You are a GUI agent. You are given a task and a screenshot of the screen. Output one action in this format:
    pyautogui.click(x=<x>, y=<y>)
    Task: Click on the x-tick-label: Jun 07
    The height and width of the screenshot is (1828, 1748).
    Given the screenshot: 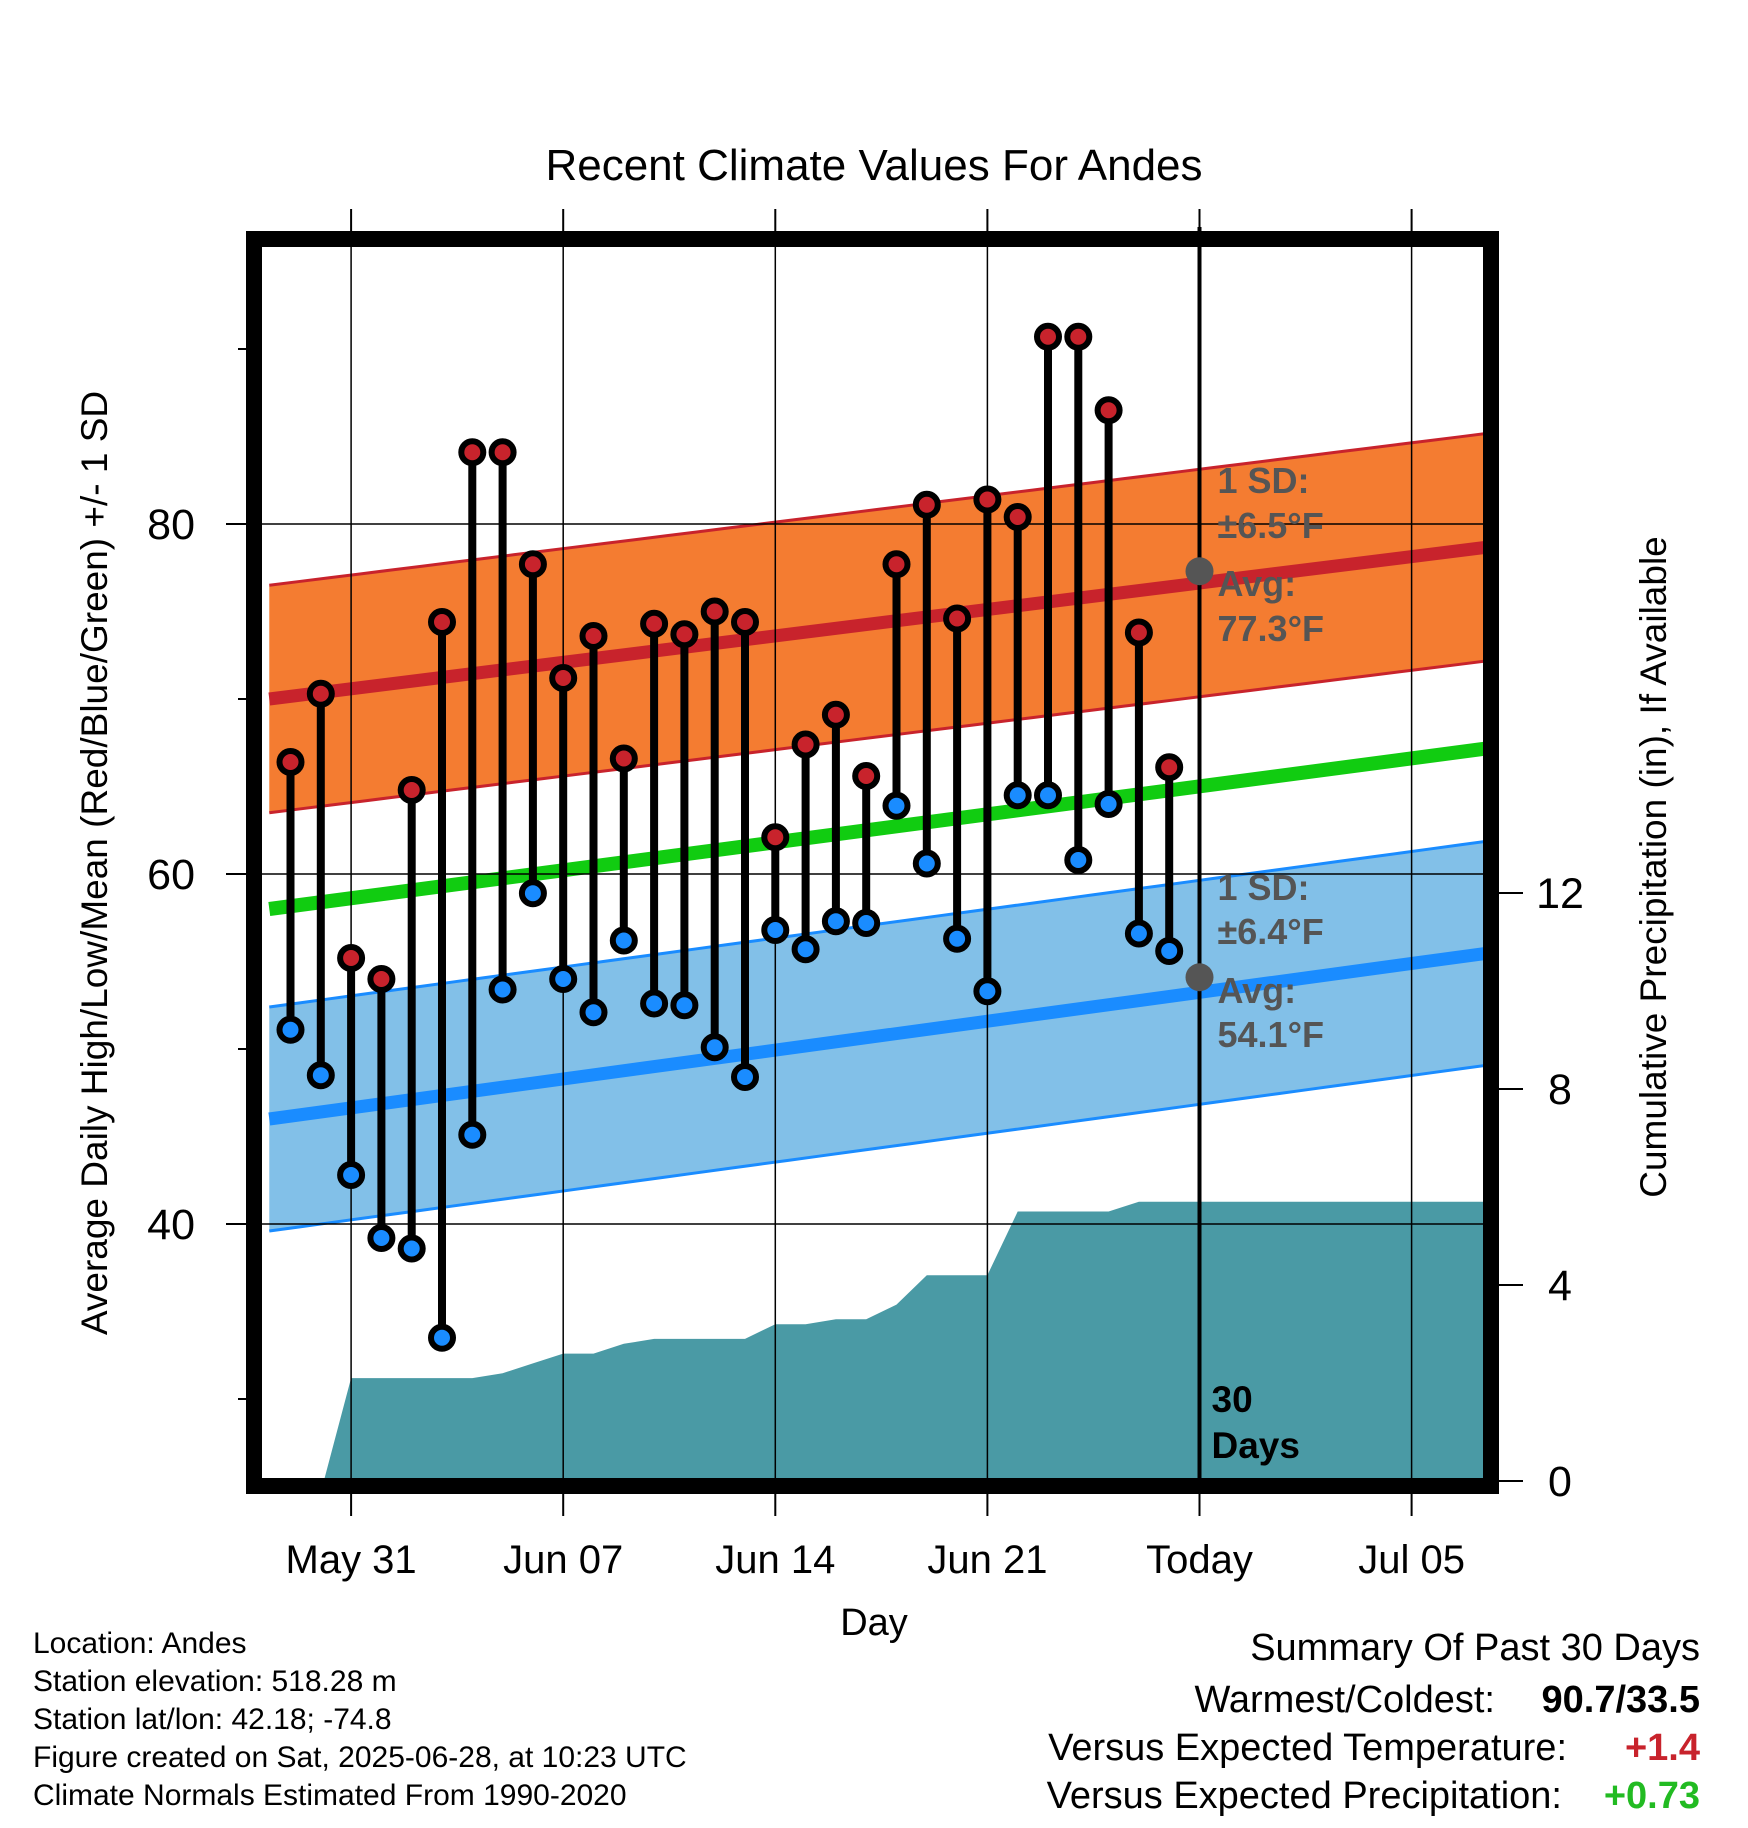 What is the action you would take?
    pyautogui.click(x=563, y=1560)
    